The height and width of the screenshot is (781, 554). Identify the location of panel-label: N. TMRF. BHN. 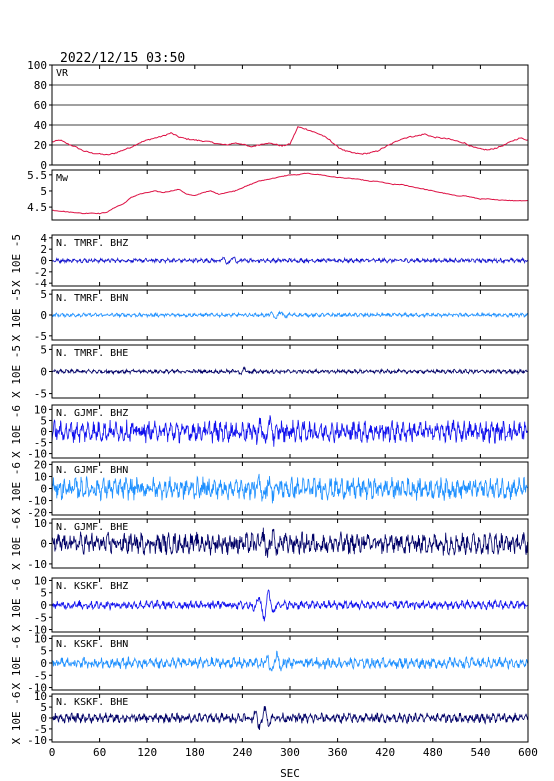
(92, 298).